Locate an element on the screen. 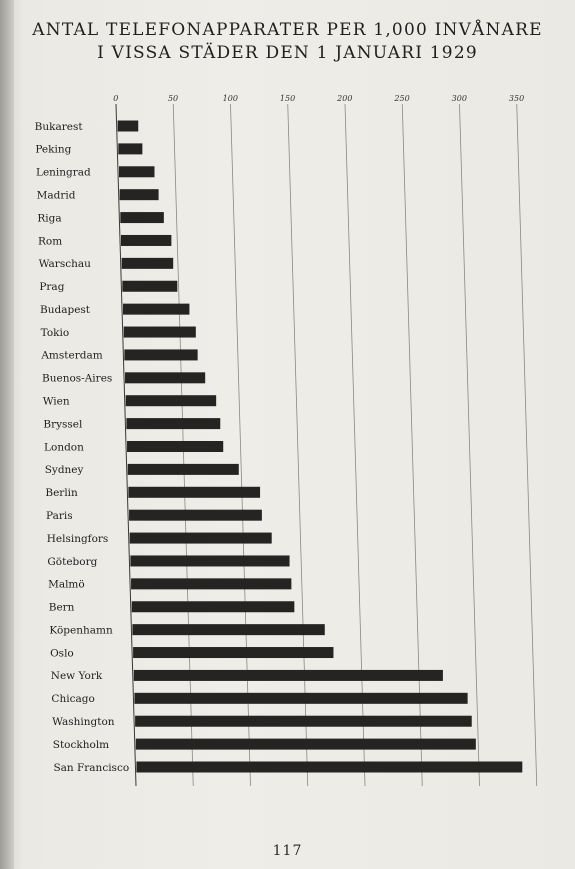 Image resolution: width=575 pixels, height=869 pixels. city-label-new-york: New York is located at coordinates (77, 676).